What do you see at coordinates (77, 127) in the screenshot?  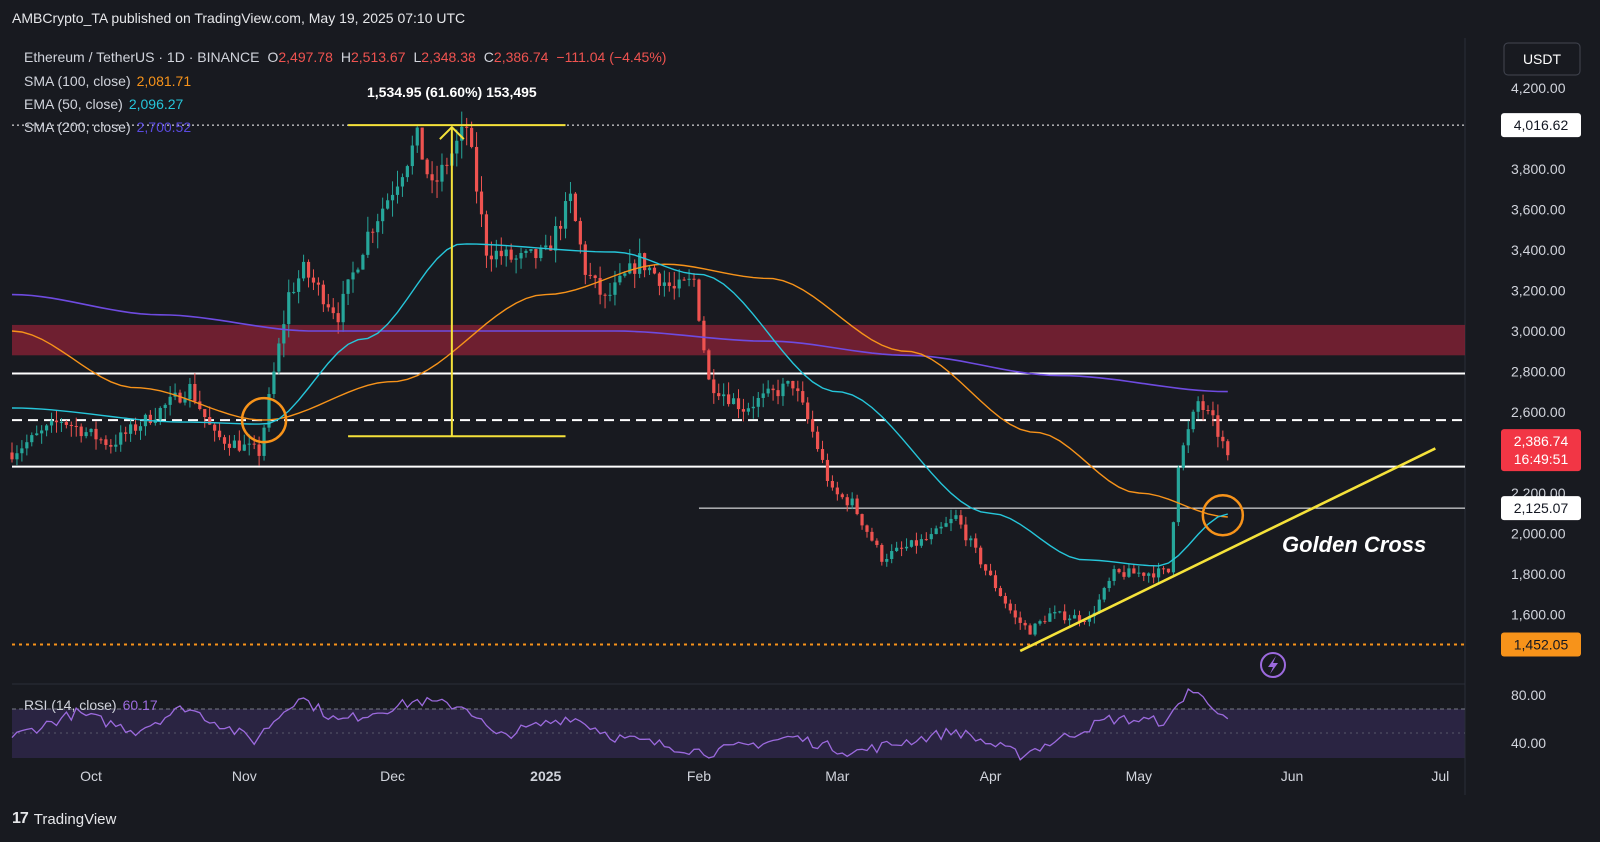 I see `sma200-label: SMA (200, close)` at bounding box center [77, 127].